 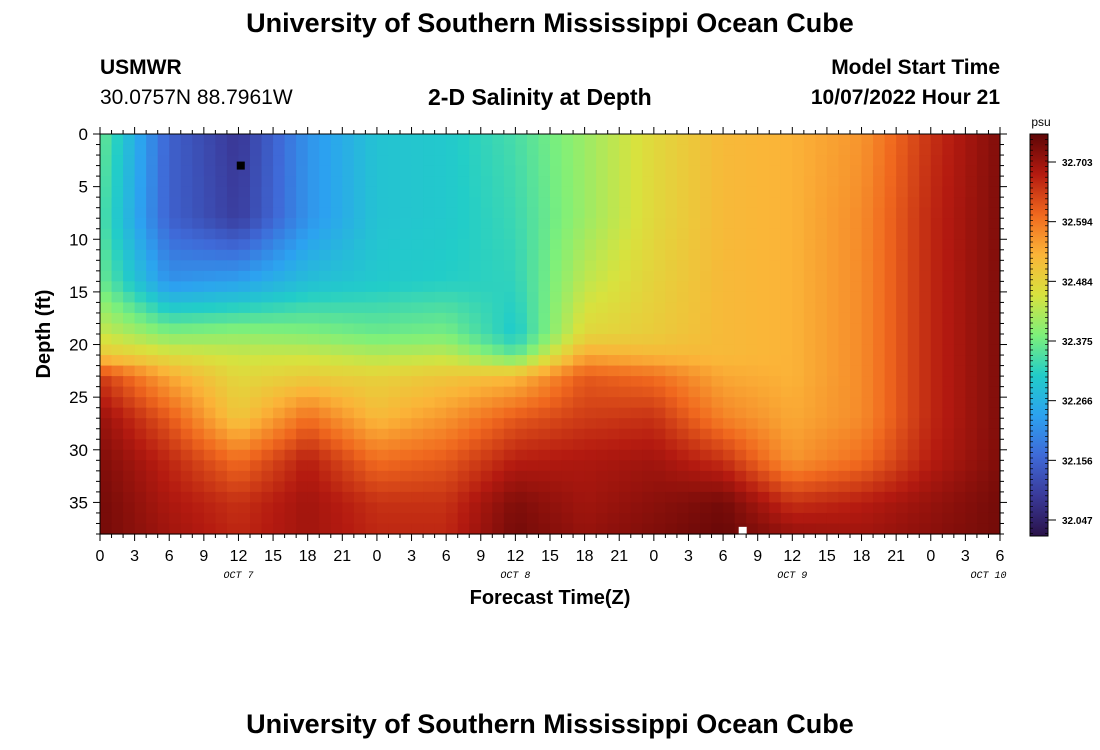 I want to click on y-tick-label: 15, so click(x=78, y=292).